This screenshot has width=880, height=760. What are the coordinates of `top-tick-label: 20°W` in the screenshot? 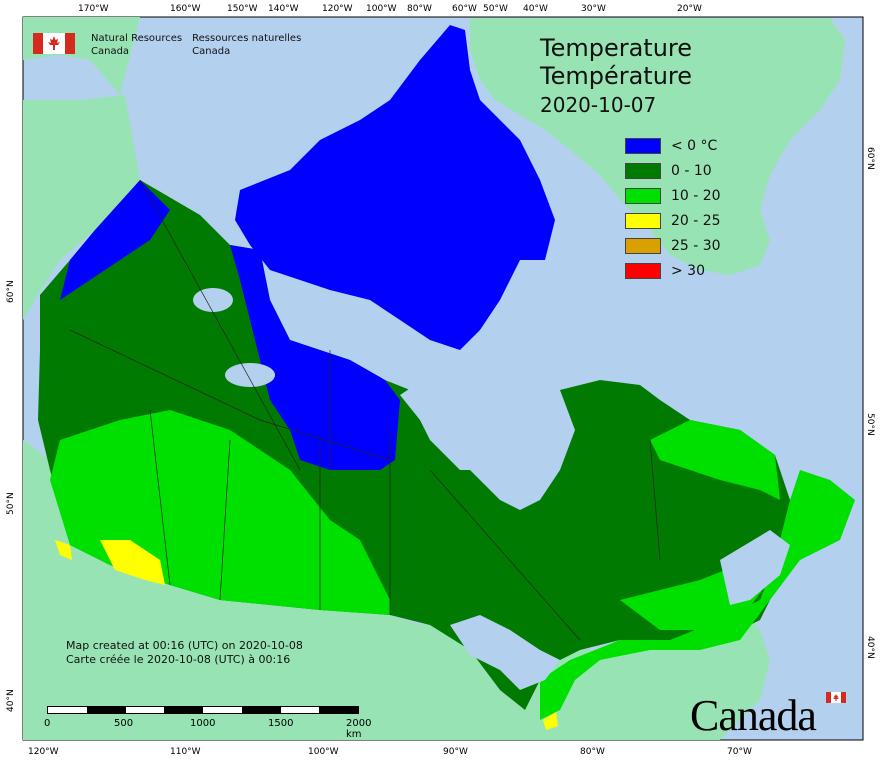 It's located at (689, 9).